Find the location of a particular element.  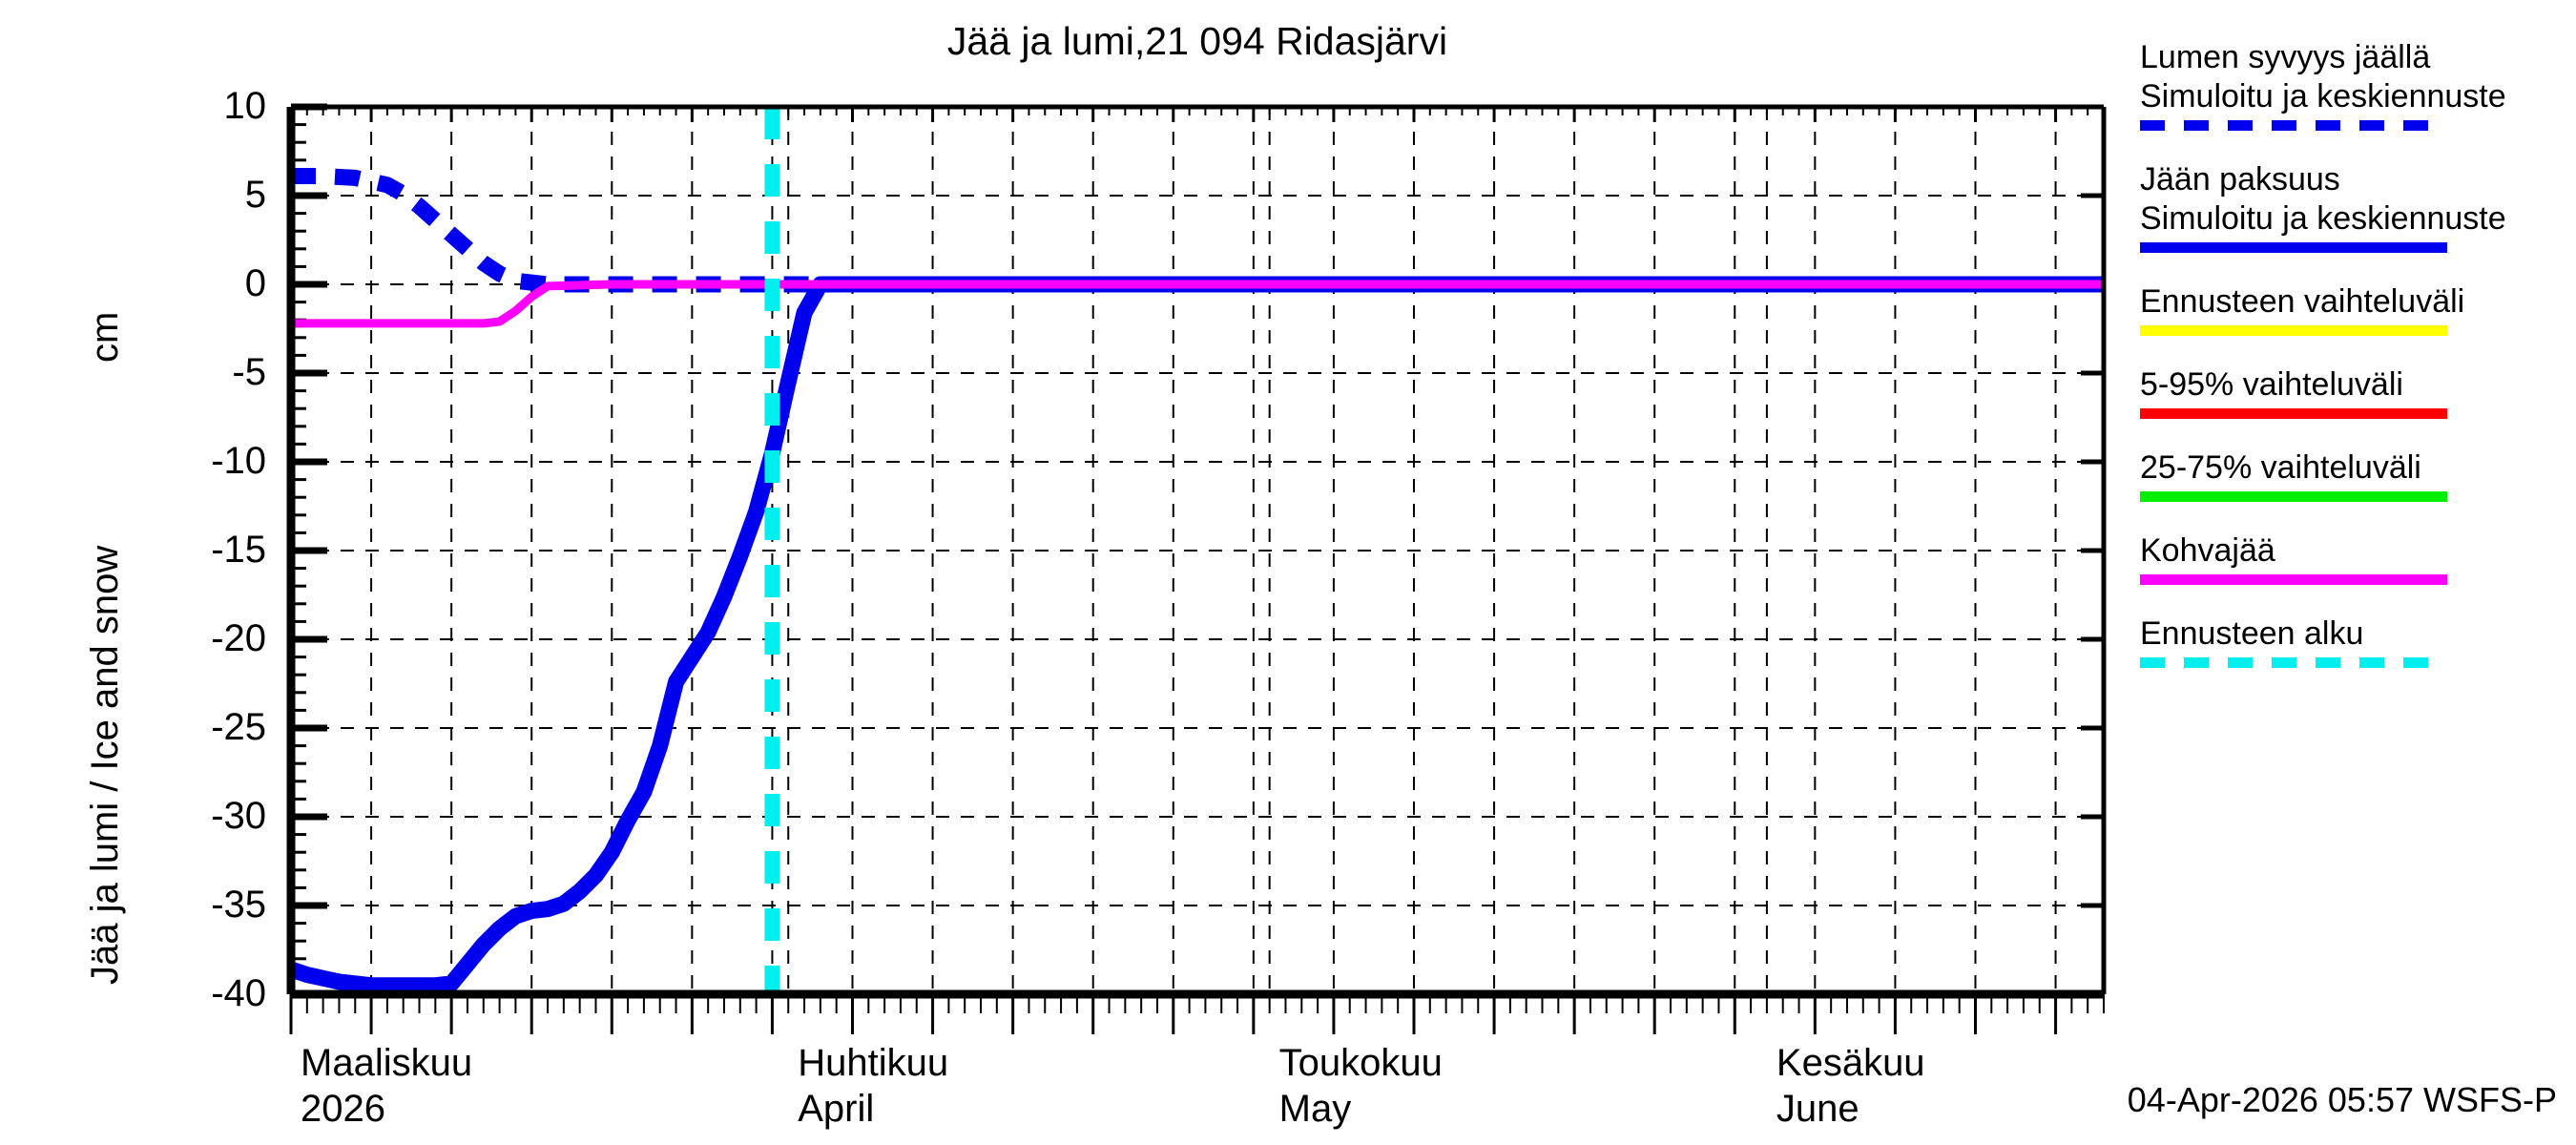

x-tick-label-toukokuu: Toukokuu May is located at coordinates (1361, 1086).